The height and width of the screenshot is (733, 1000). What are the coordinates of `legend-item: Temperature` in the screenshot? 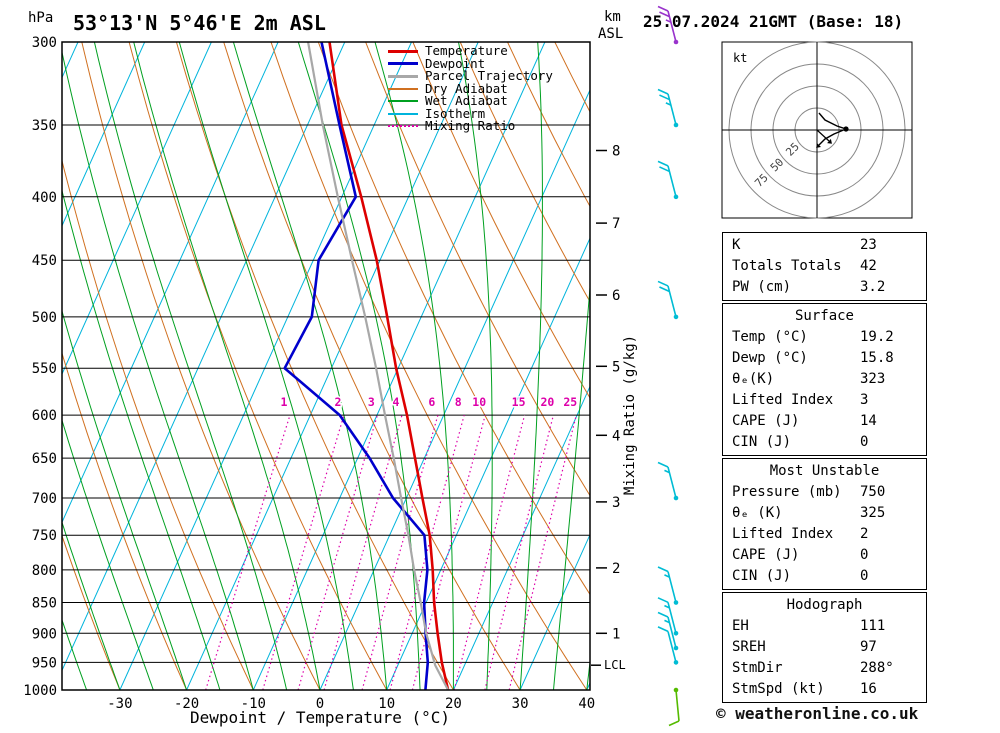 It's located at (470, 50).